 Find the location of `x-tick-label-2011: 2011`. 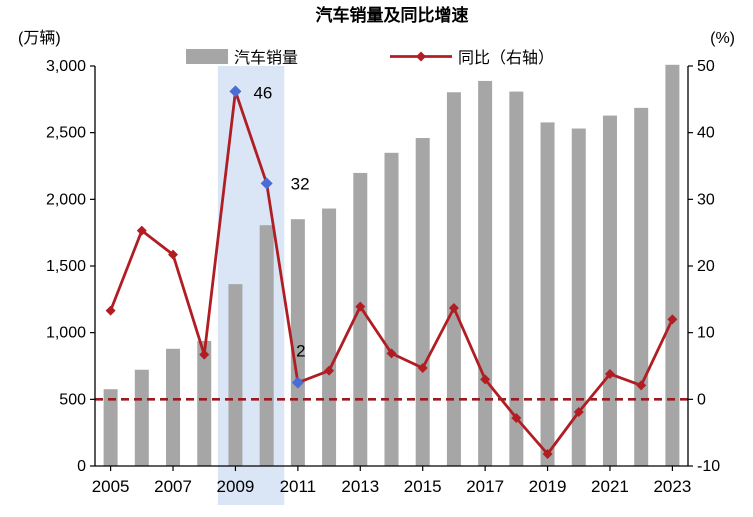

x-tick-label-2011: 2011 is located at coordinates (298, 486).